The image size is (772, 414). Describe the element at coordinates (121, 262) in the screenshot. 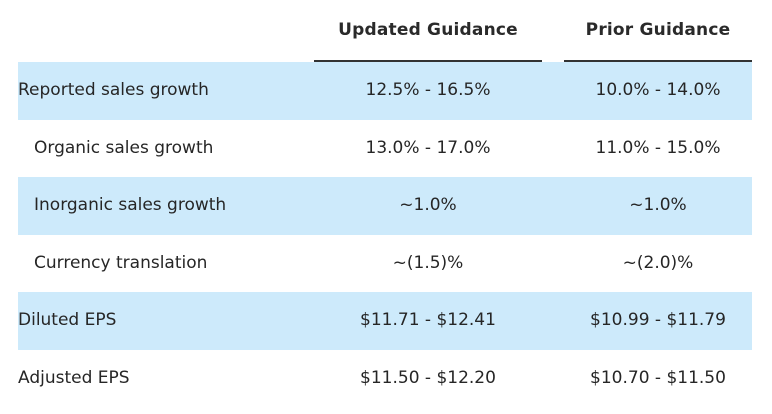

I see `row-label: Currency translation` at that location.